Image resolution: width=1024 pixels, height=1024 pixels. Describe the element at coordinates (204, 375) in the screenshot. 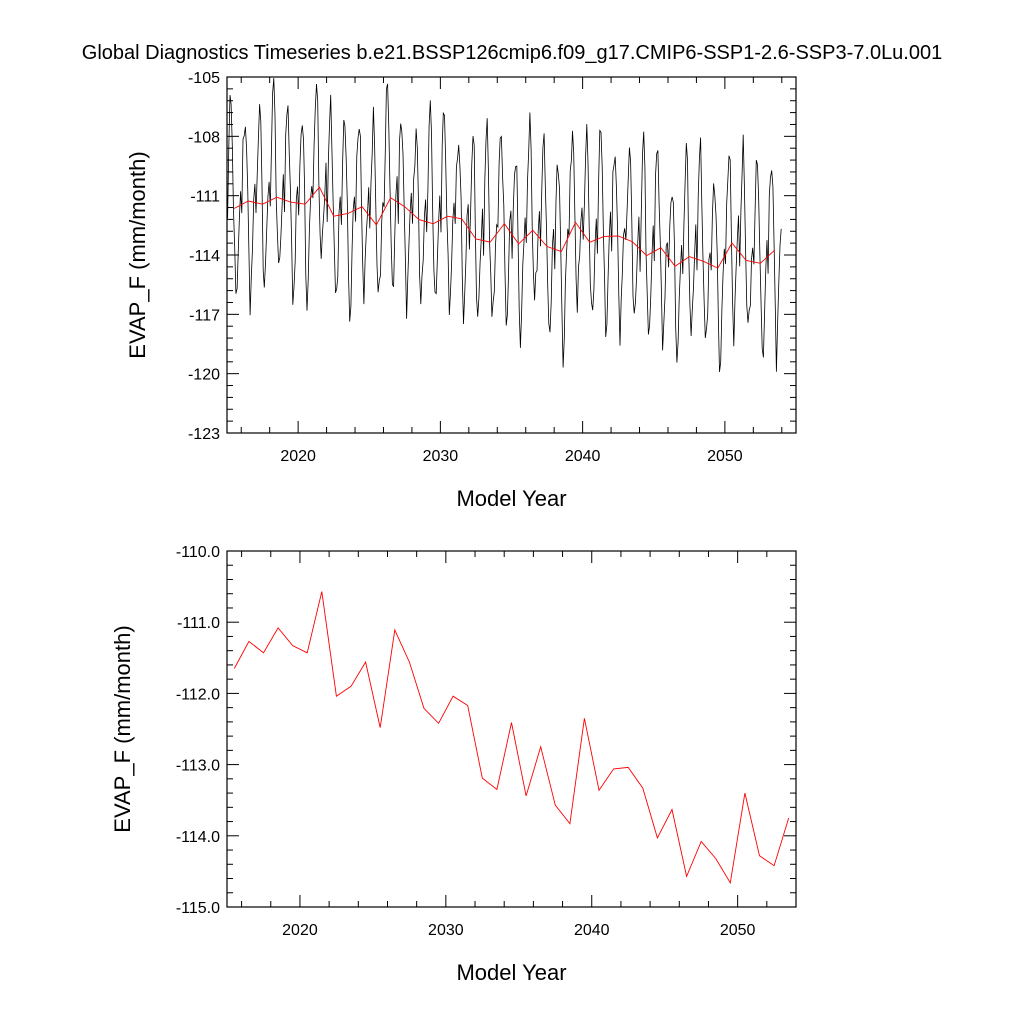

I see `y-tick-label: -120` at that location.